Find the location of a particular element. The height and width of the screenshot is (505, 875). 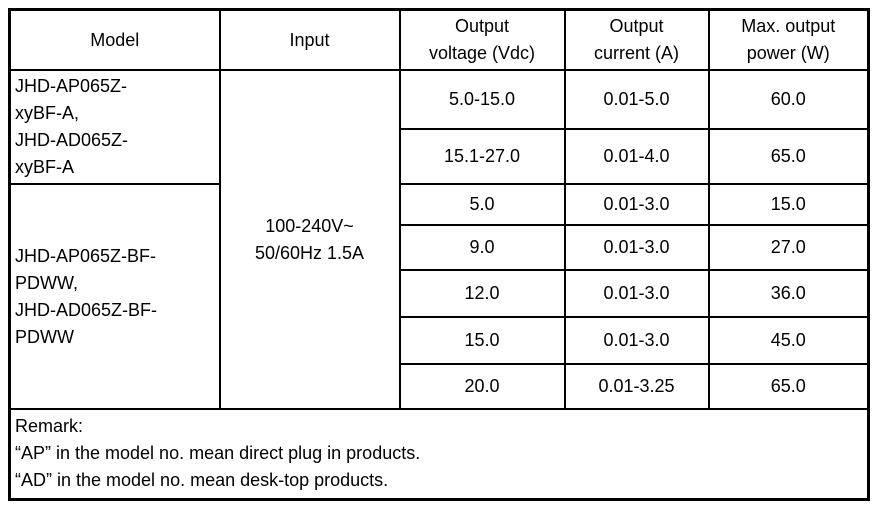

input-value-cell: 100-240V~ 50/60Hz 1.5A is located at coordinates (309, 239).